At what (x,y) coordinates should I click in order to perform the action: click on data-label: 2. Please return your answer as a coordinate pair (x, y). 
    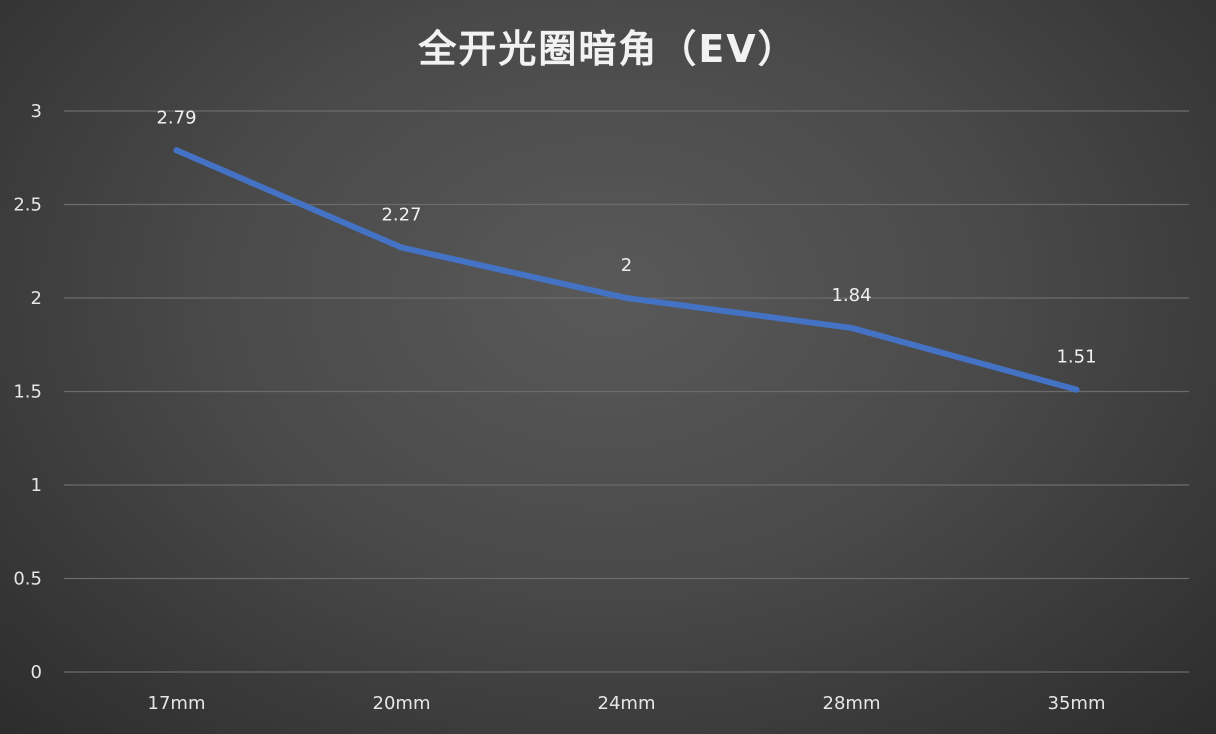
    Looking at the image, I should click on (626, 265).